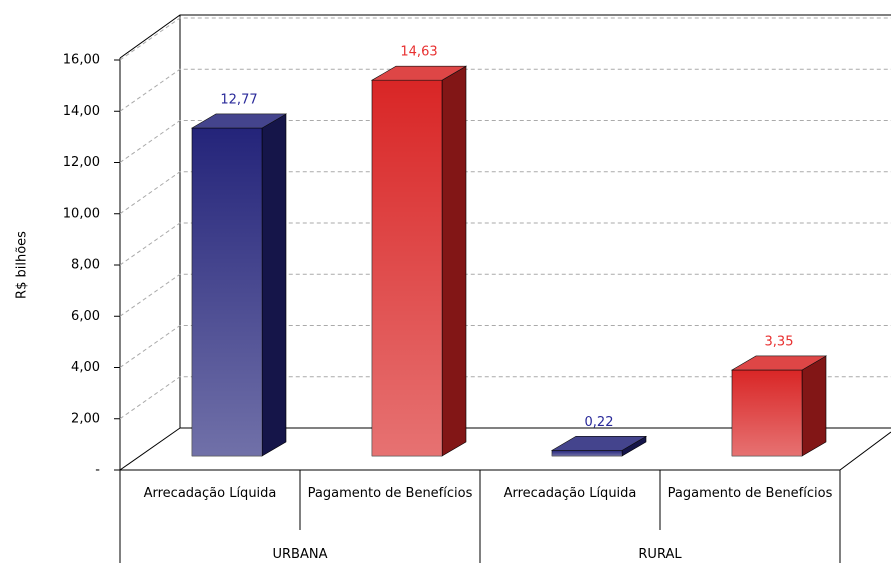  I want to click on y-tick-label: 6,00, so click(85, 316).